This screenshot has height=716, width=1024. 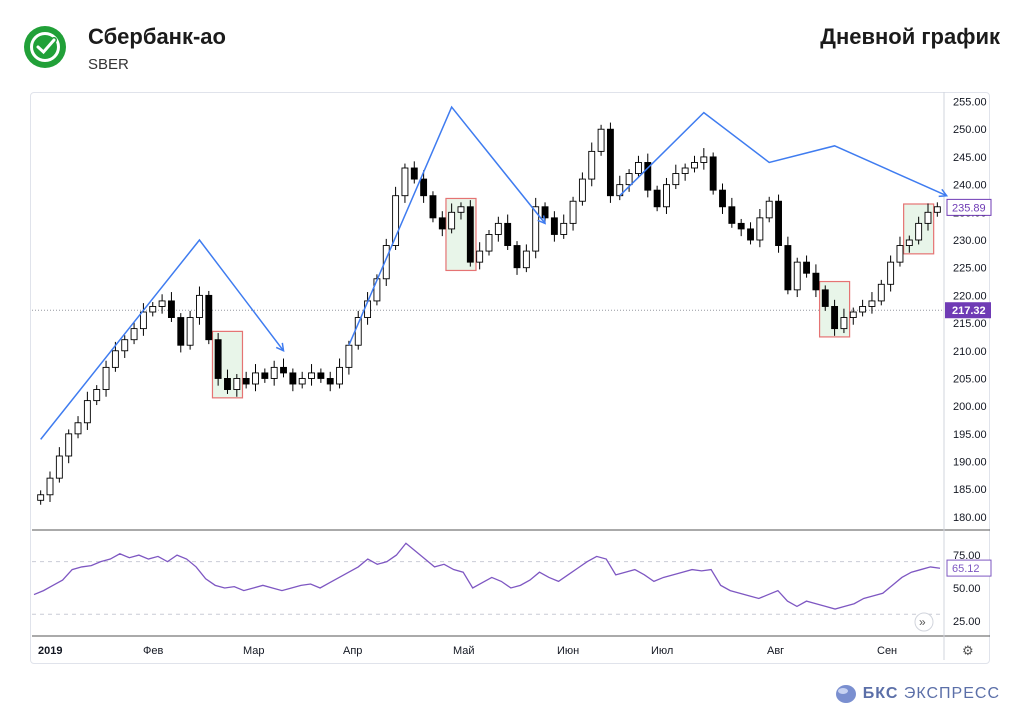 I want to click on ticker-label: SBER, so click(x=108, y=64).